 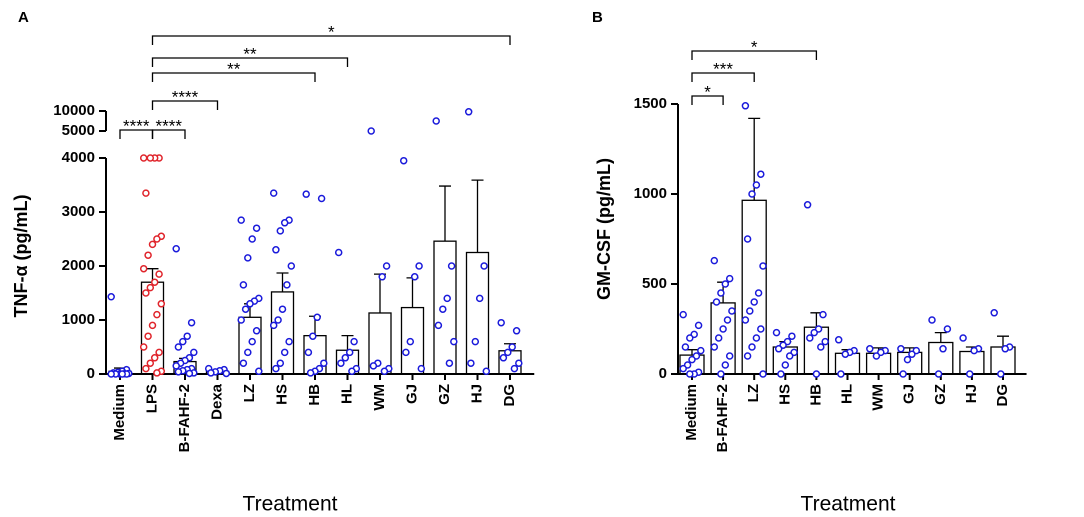 What do you see at coordinates (604, 229) in the screenshot?
I see `y-axis-label: GM-CSF (pg/mL)` at bounding box center [604, 229].